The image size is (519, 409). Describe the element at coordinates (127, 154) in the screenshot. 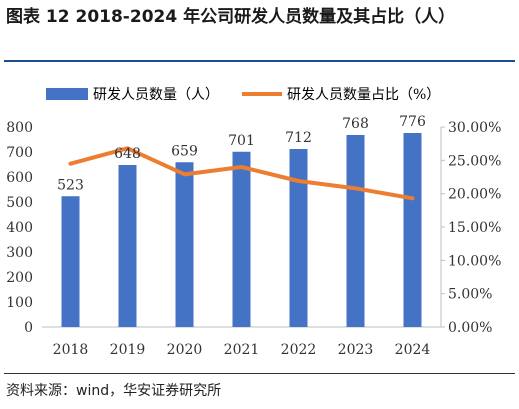

I see `bar-data-label: 648` at that location.